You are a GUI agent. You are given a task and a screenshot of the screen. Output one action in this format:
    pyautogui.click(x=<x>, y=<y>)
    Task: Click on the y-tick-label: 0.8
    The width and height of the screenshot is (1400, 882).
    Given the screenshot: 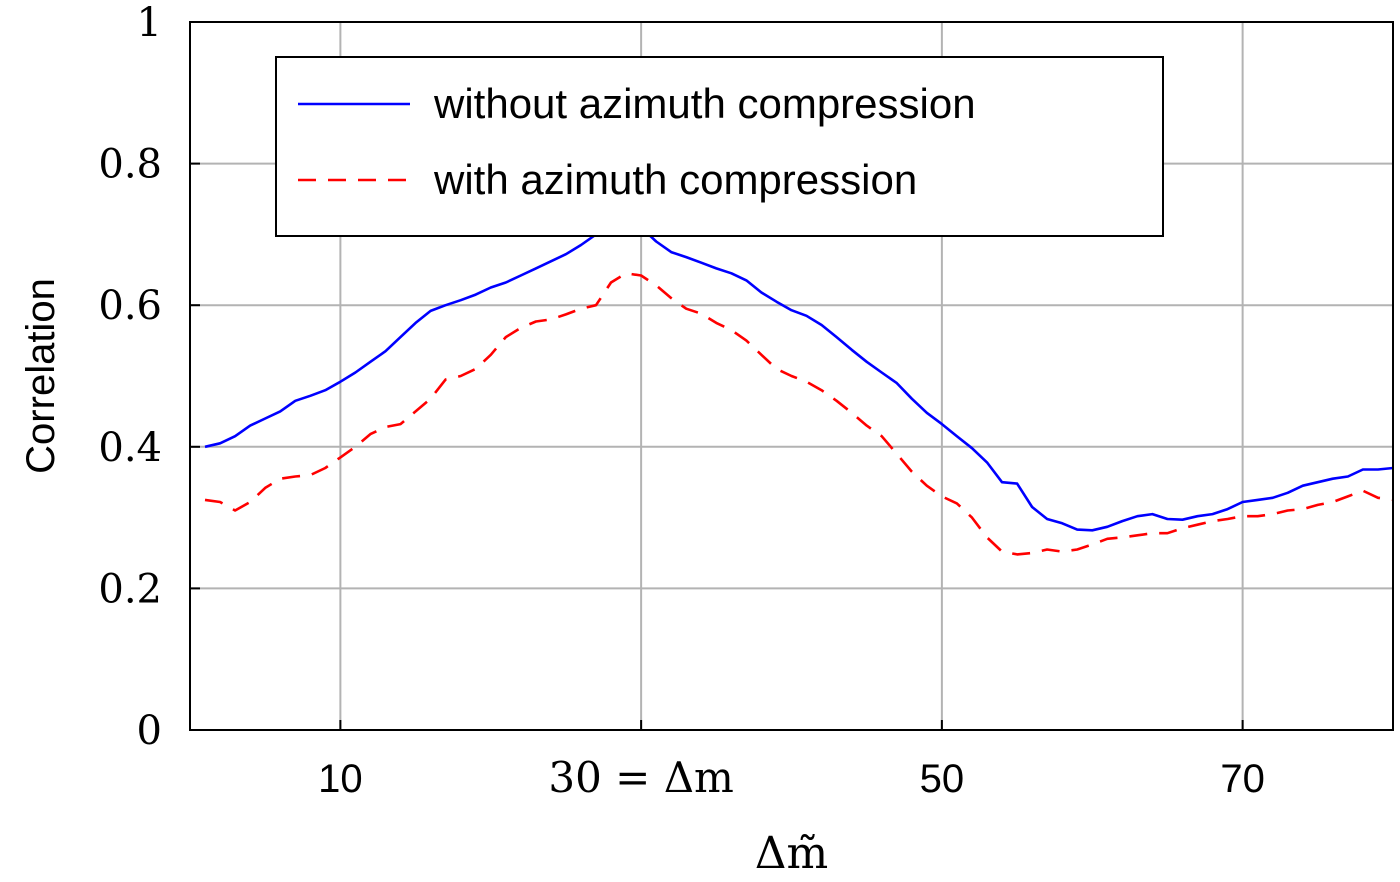 What is the action you would take?
    pyautogui.click(x=130, y=165)
    